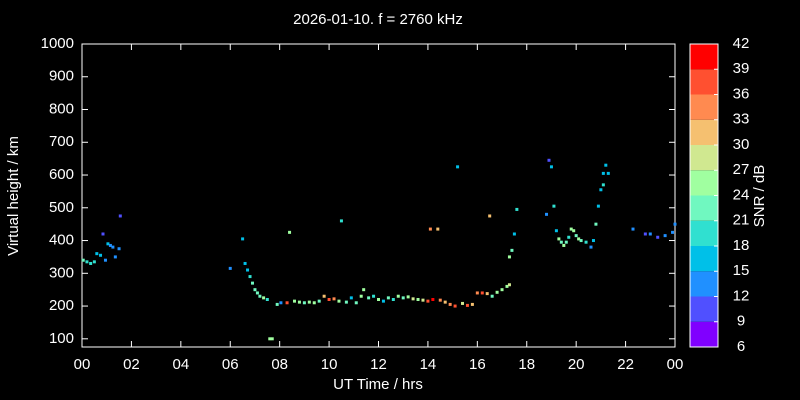  I want to click on x-tick-label: 14, so click(428, 364).